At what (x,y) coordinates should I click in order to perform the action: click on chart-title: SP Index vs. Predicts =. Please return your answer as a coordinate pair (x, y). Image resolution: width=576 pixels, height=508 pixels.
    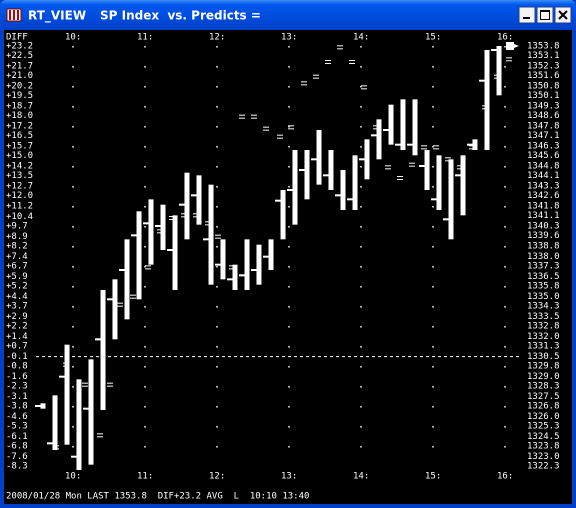
    Looking at the image, I should click on (180, 16).